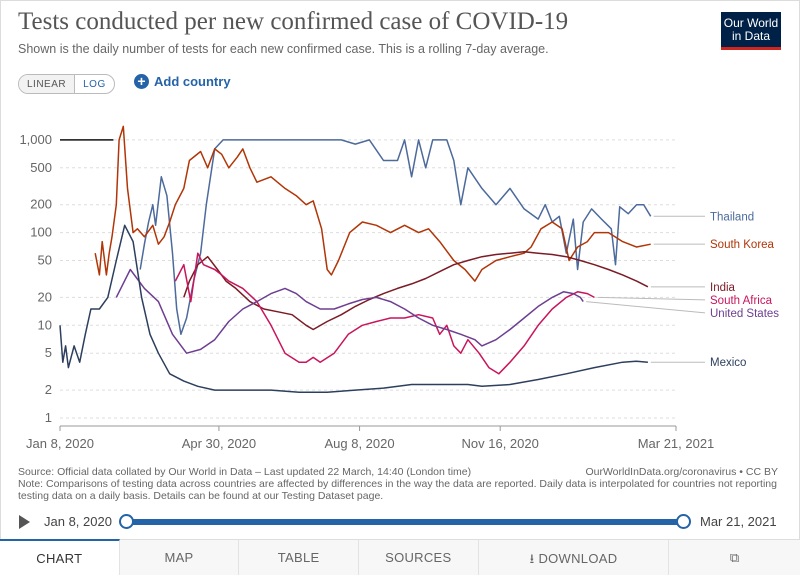 The image size is (800, 575). What do you see at coordinates (219, 443) in the screenshot?
I see `x-tick-label: Apr 30, 2020` at bounding box center [219, 443].